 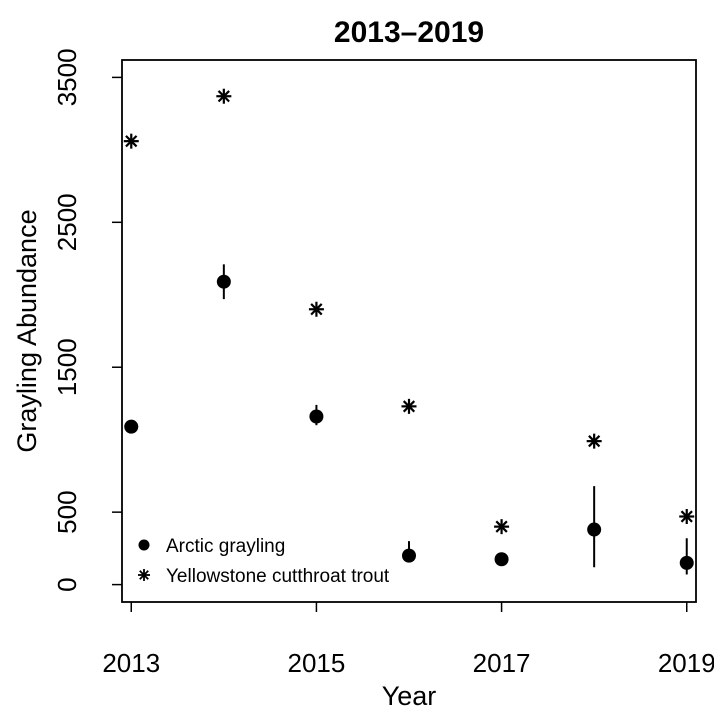 What do you see at coordinates (67, 222) in the screenshot?
I see `y-tick-label-2500: 2500` at bounding box center [67, 222].